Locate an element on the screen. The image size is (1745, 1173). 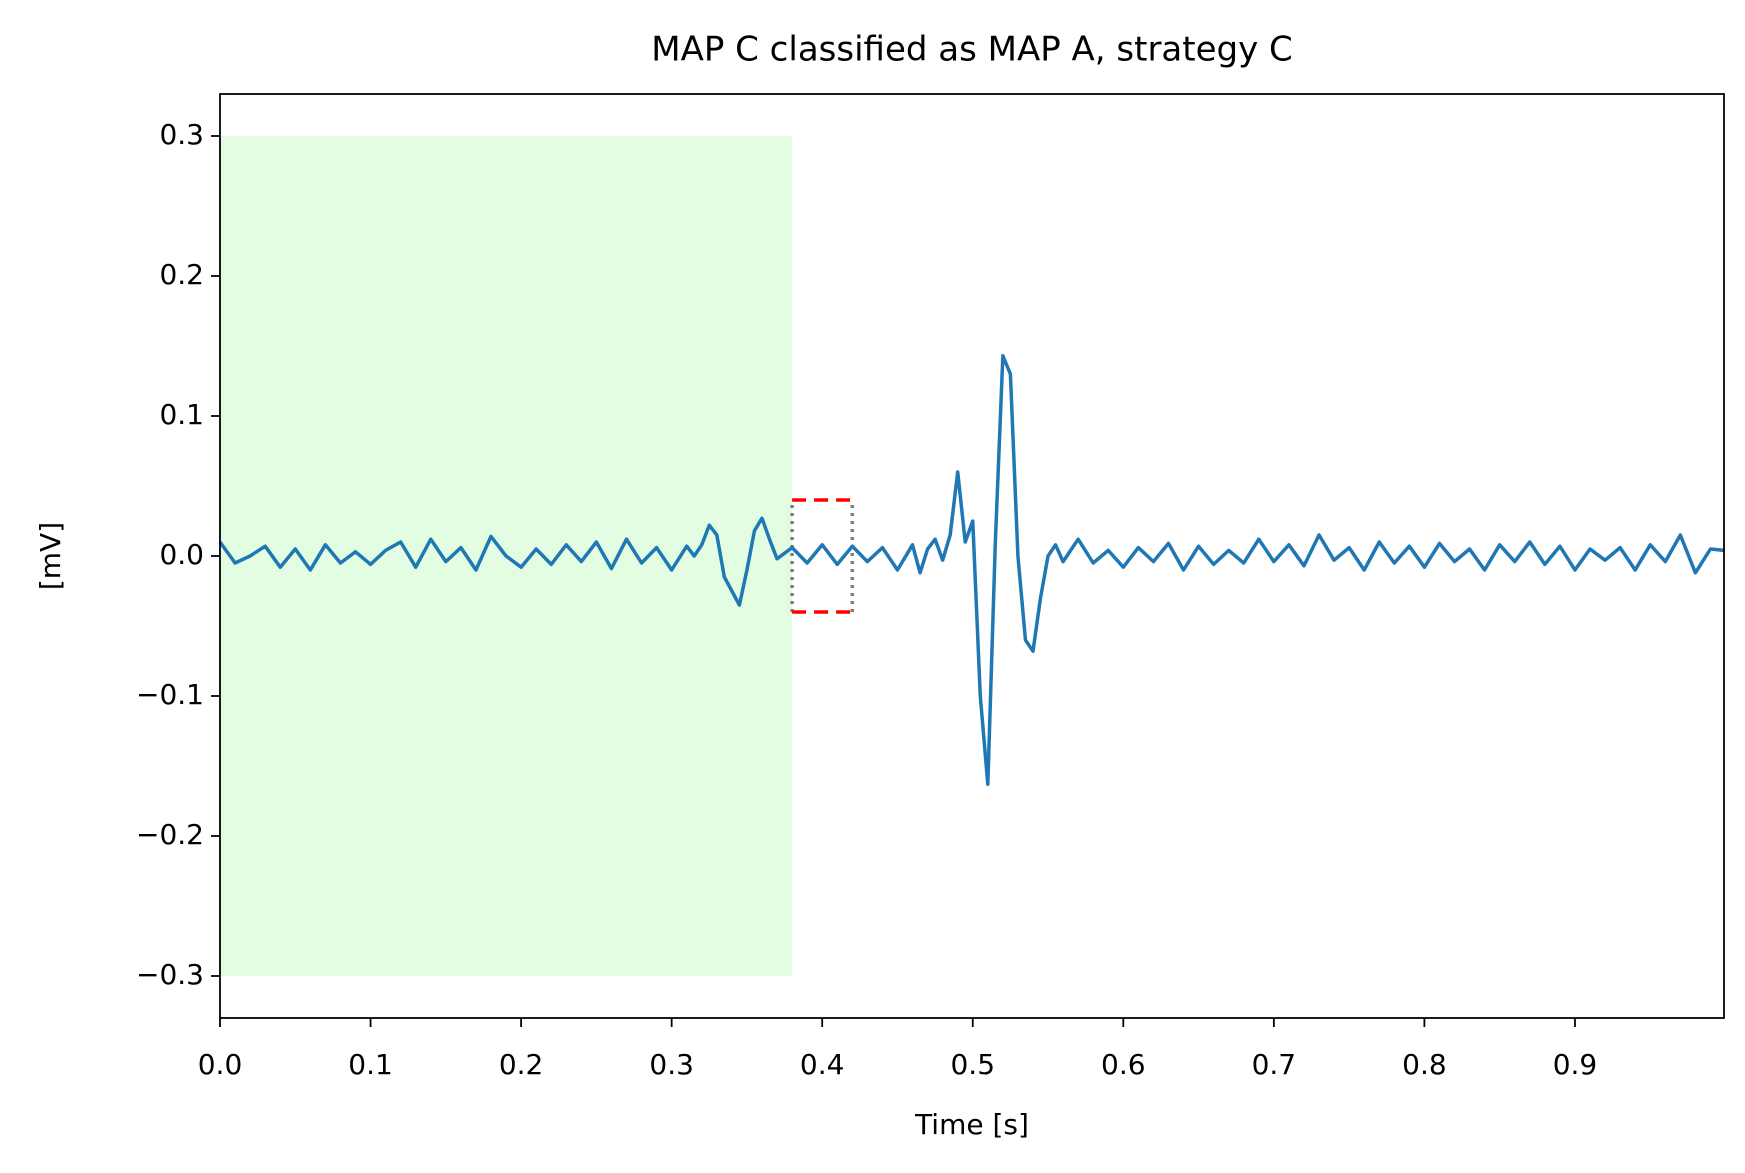
y-tick-label: 0.0 is located at coordinates (181, 554).